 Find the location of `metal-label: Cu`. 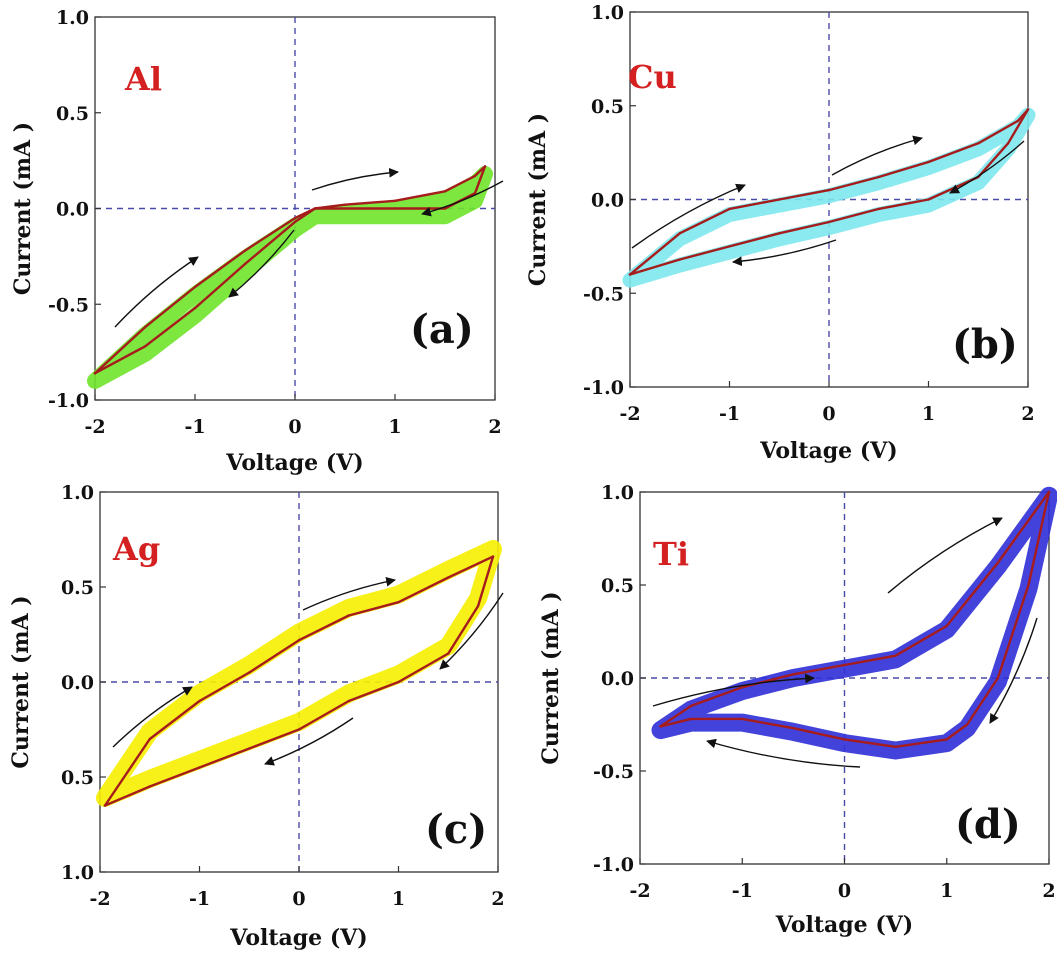

metal-label: Cu is located at coordinates (652, 77).